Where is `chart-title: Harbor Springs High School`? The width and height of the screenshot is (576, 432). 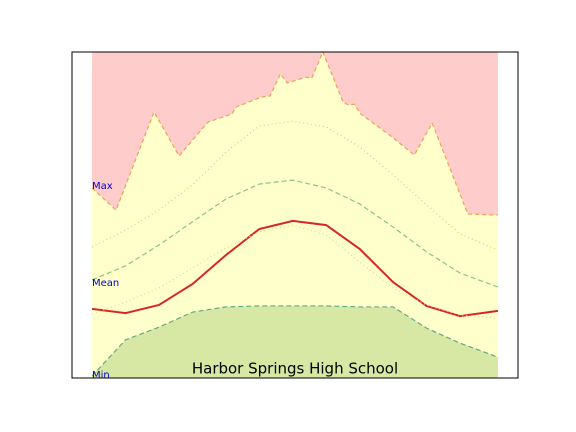
chart-title: Harbor Springs High School is located at coordinates (295, 369).